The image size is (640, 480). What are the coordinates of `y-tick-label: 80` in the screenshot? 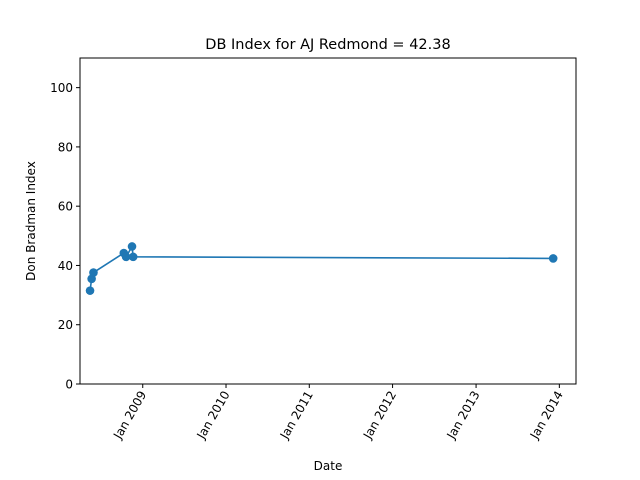 It's located at (65, 147).